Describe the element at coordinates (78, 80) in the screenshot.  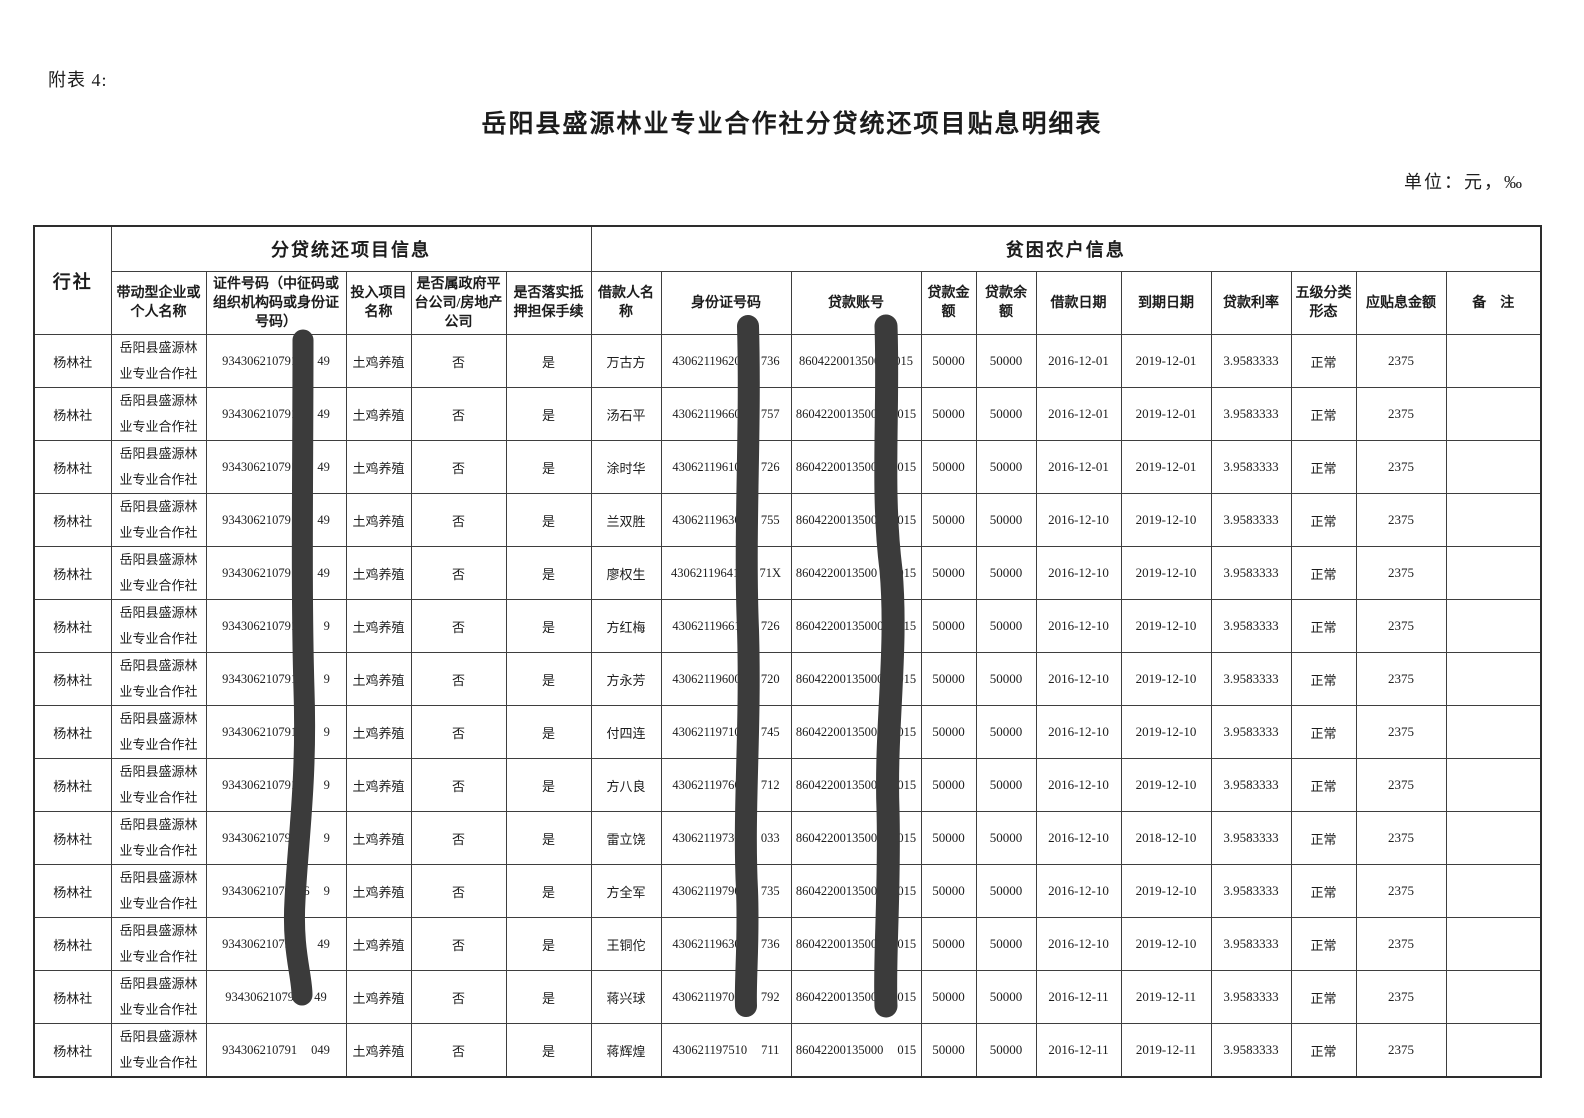
I see `annex-label: 附表 4:` at that location.